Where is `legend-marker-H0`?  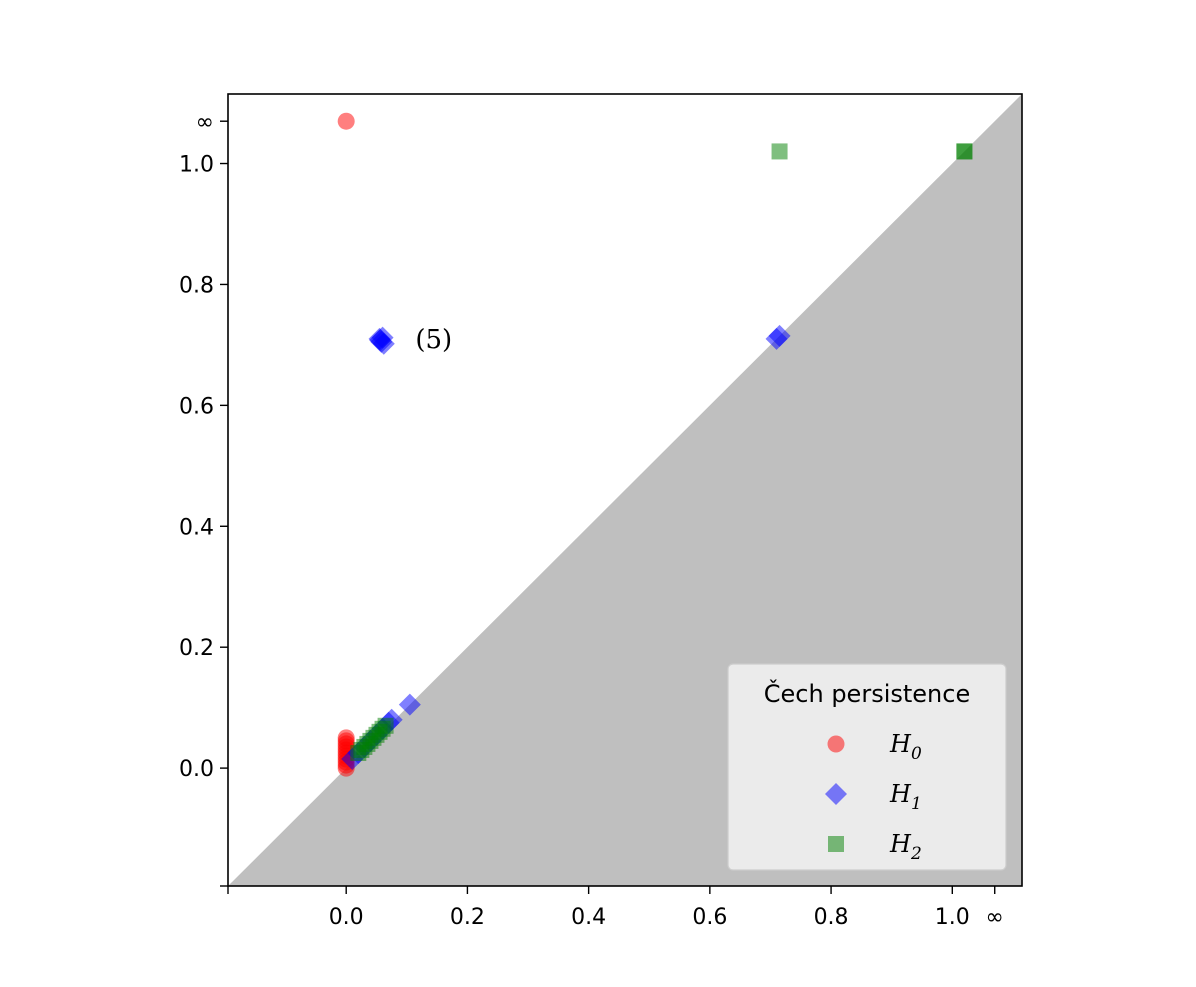 legend-marker-H0 is located at coordinates (836, 744).